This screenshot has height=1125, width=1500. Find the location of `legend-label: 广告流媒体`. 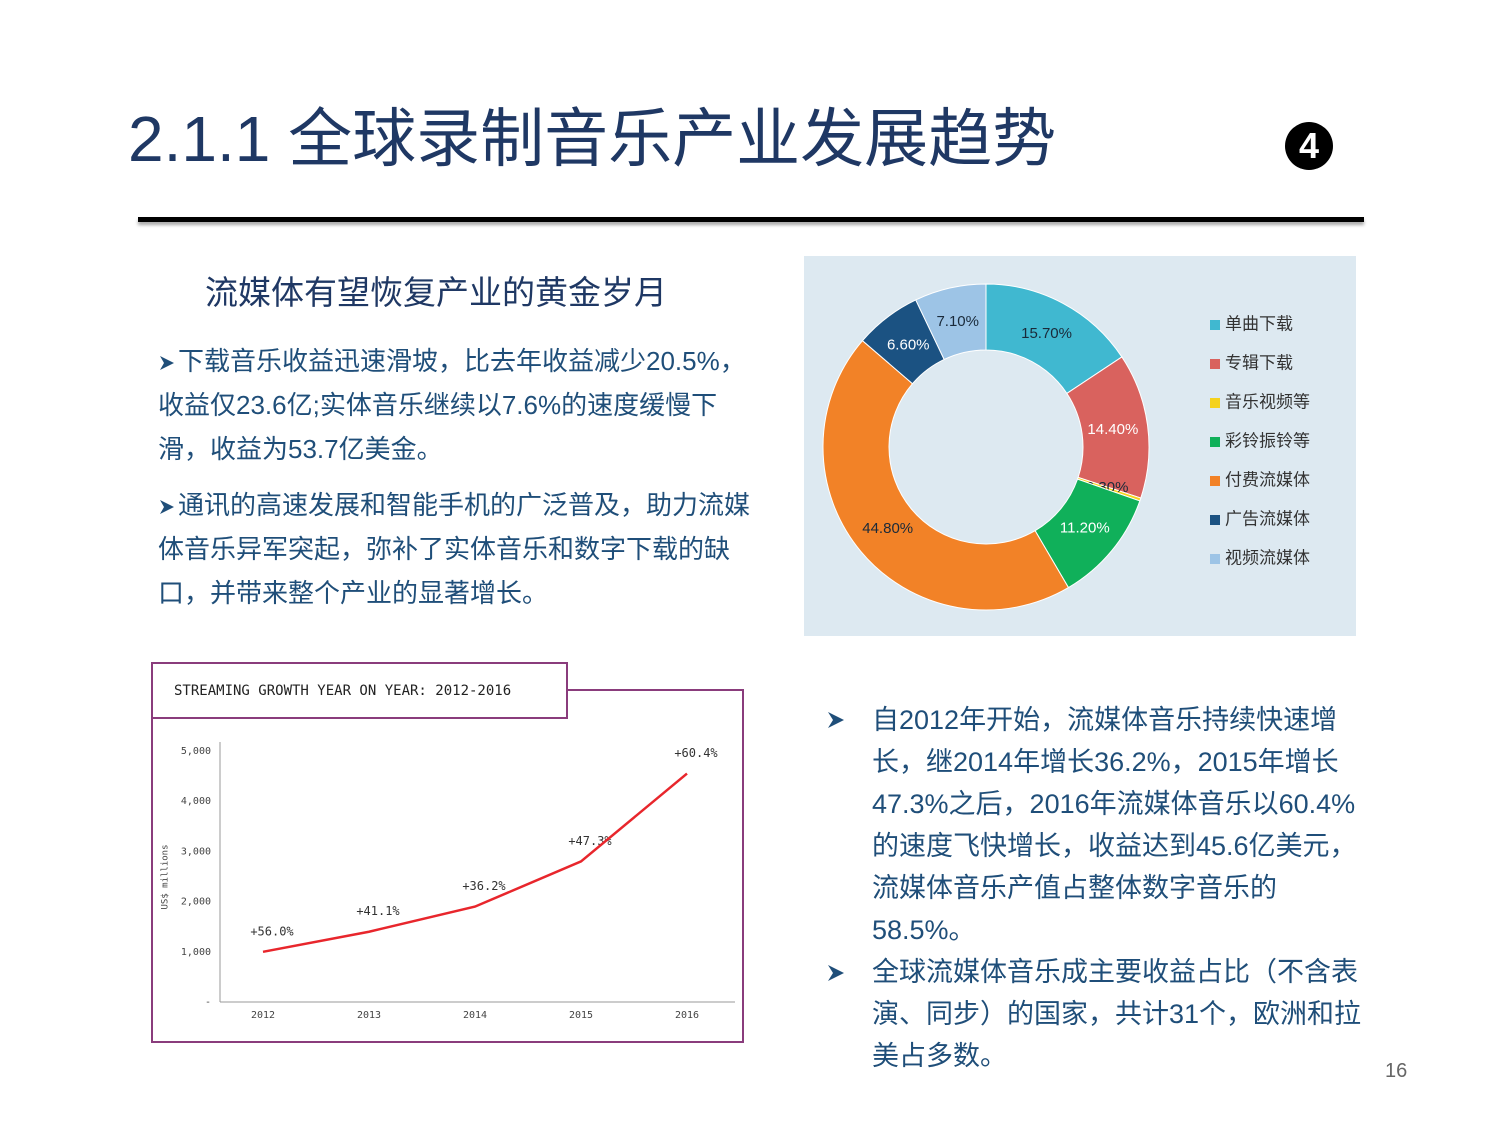

legend-label: 广告流媒体 is located at coordinates (1267, 518).